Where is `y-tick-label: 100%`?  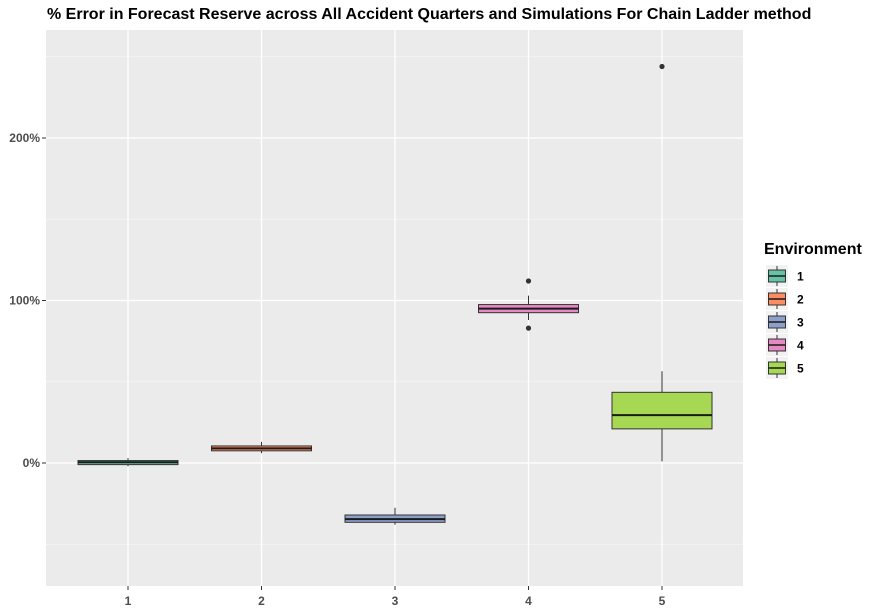
y-tick-label: 100% is located at coordinates (24, 301).